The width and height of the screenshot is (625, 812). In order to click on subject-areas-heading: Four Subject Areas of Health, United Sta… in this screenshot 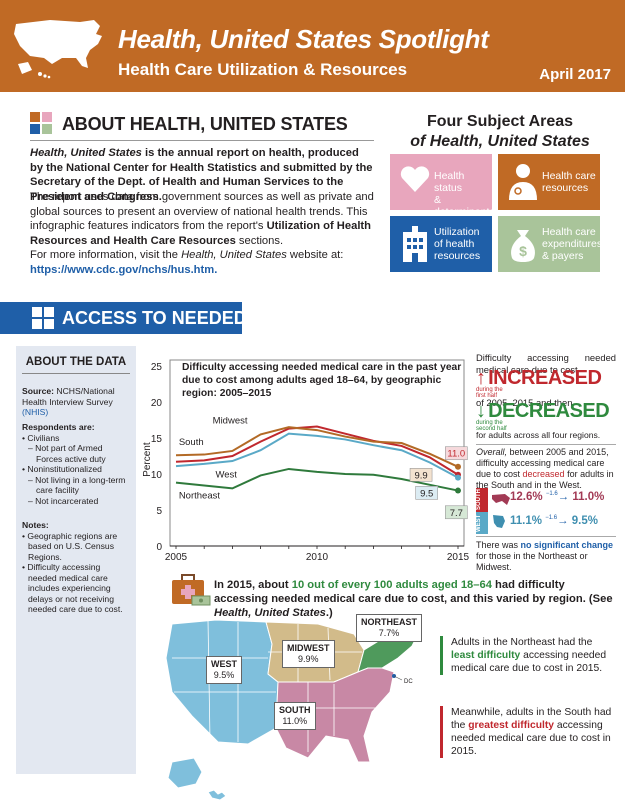, I will do `click(500, 131)`.